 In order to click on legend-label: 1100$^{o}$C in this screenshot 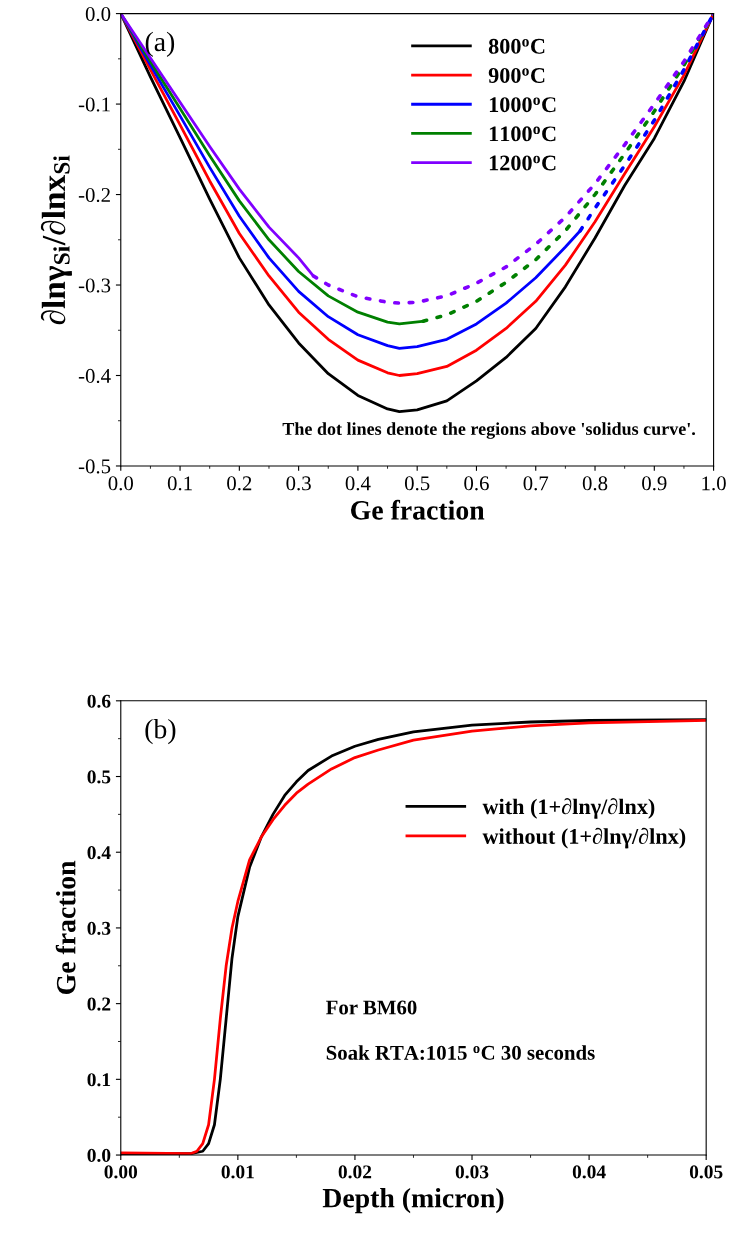, I will do `click(522, 134)`.